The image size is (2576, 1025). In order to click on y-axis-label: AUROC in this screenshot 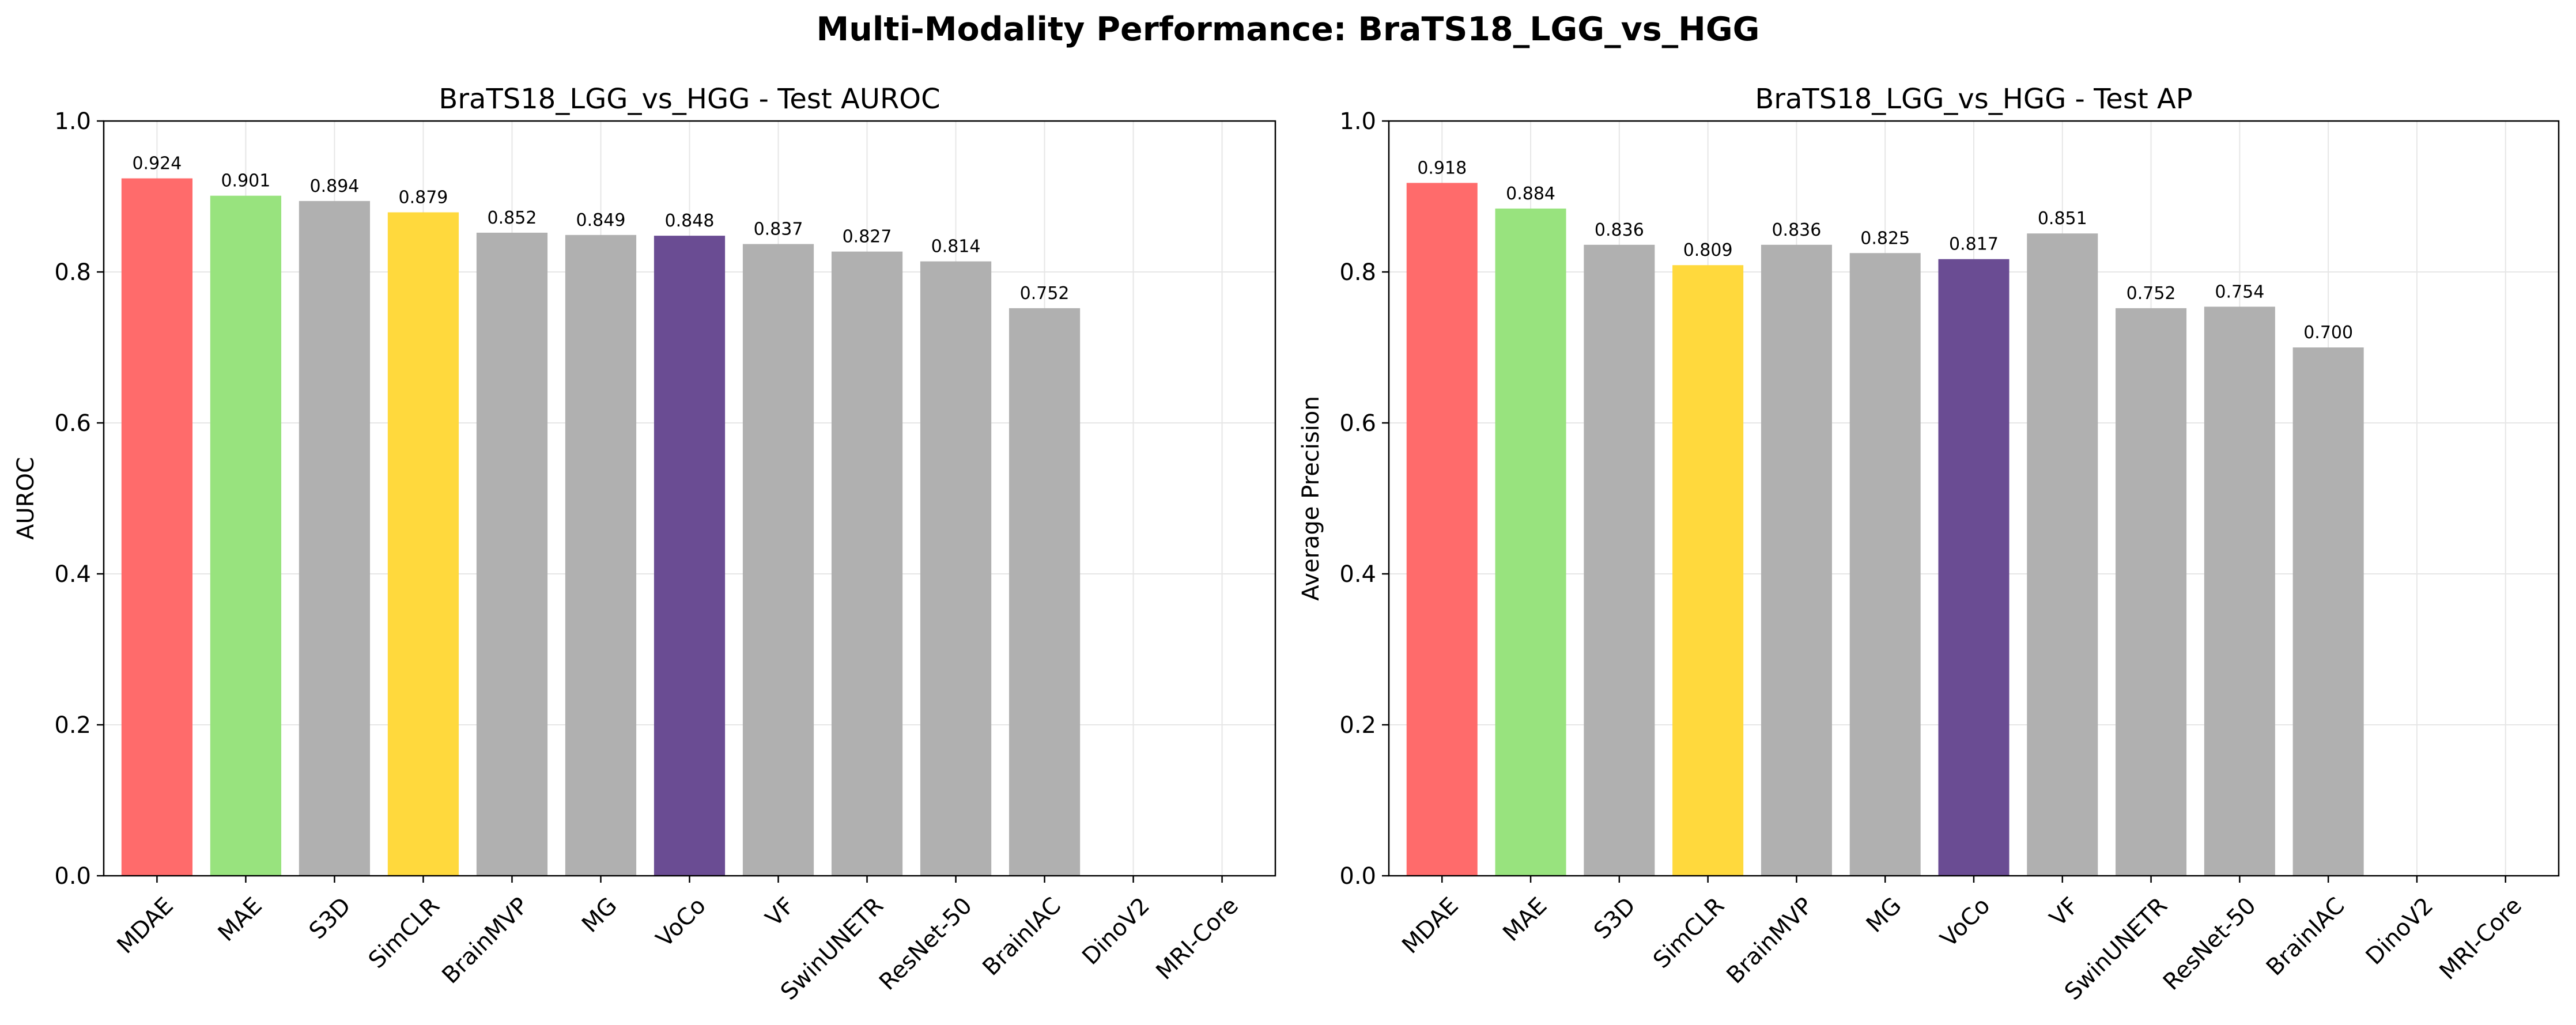, I will do `click(26, 498)`.